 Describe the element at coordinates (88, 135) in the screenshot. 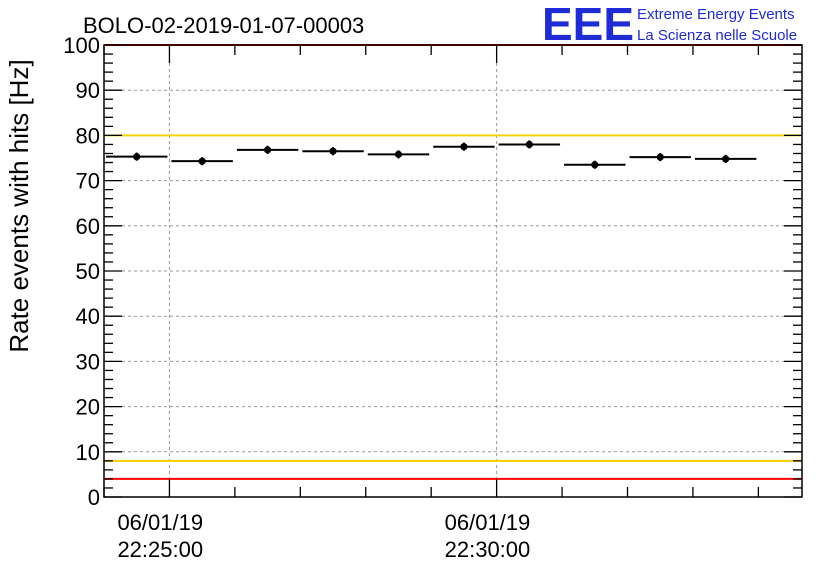

I see `y-tick-label: 80` at that location.